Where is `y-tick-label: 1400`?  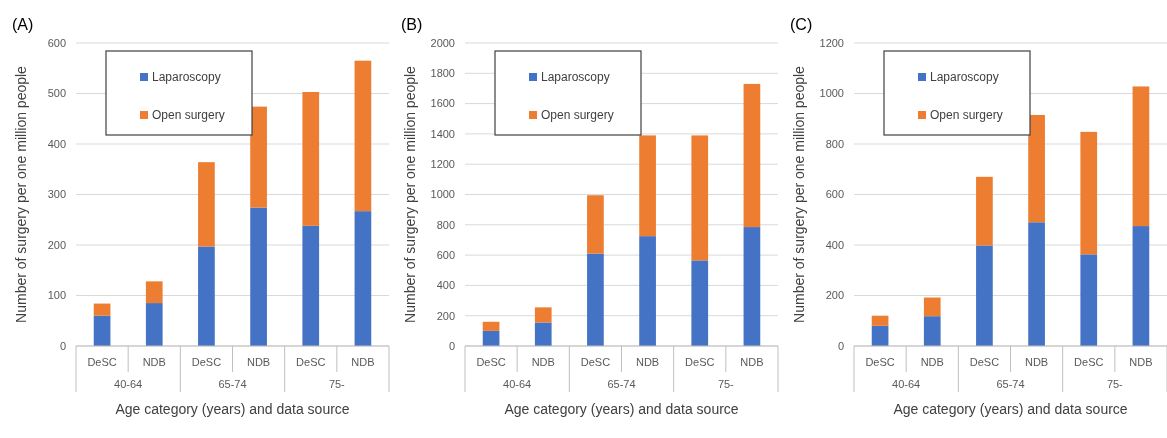 y-tick-label: 1400 is located at coordinates (442, 133).